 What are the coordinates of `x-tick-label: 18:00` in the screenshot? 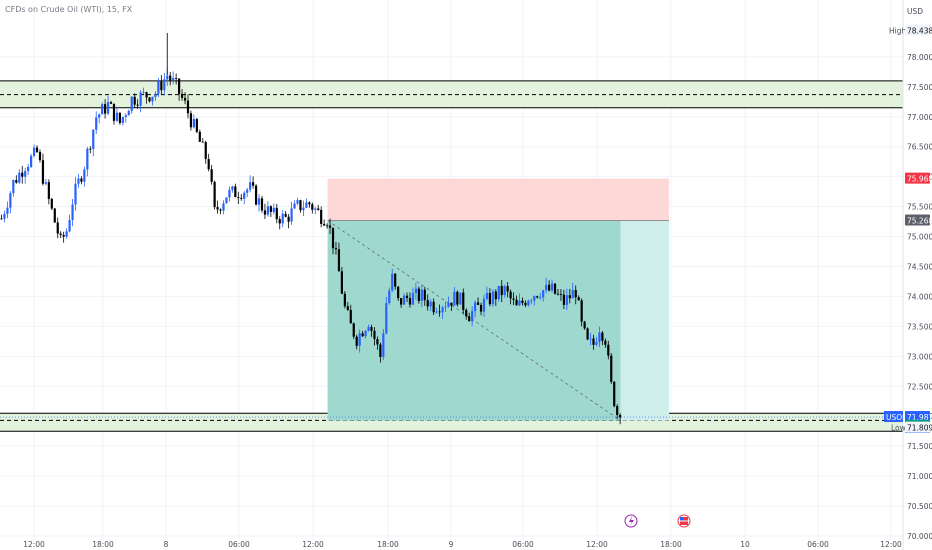 It's located at (103, 544).